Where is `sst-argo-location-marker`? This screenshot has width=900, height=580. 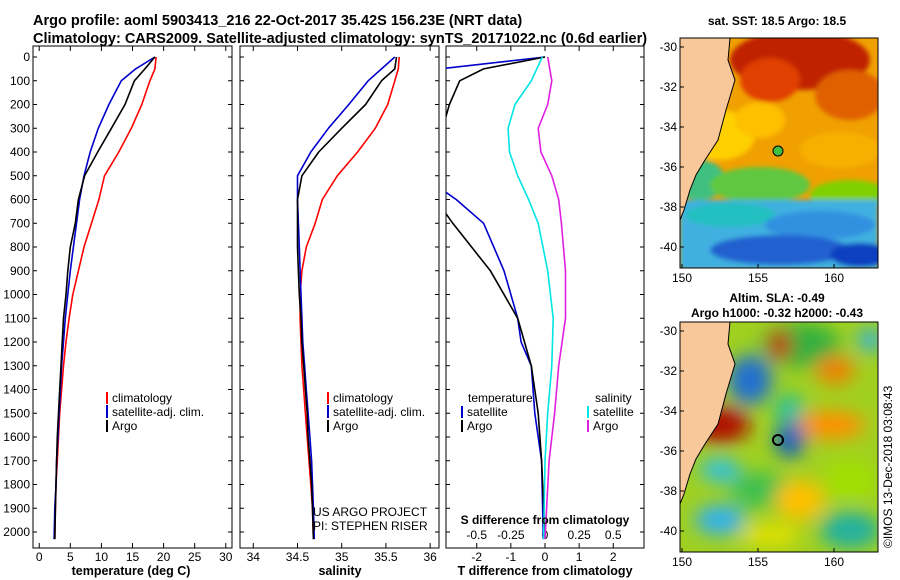 sst-argo-location-marker is located at coordinates (778, 151).